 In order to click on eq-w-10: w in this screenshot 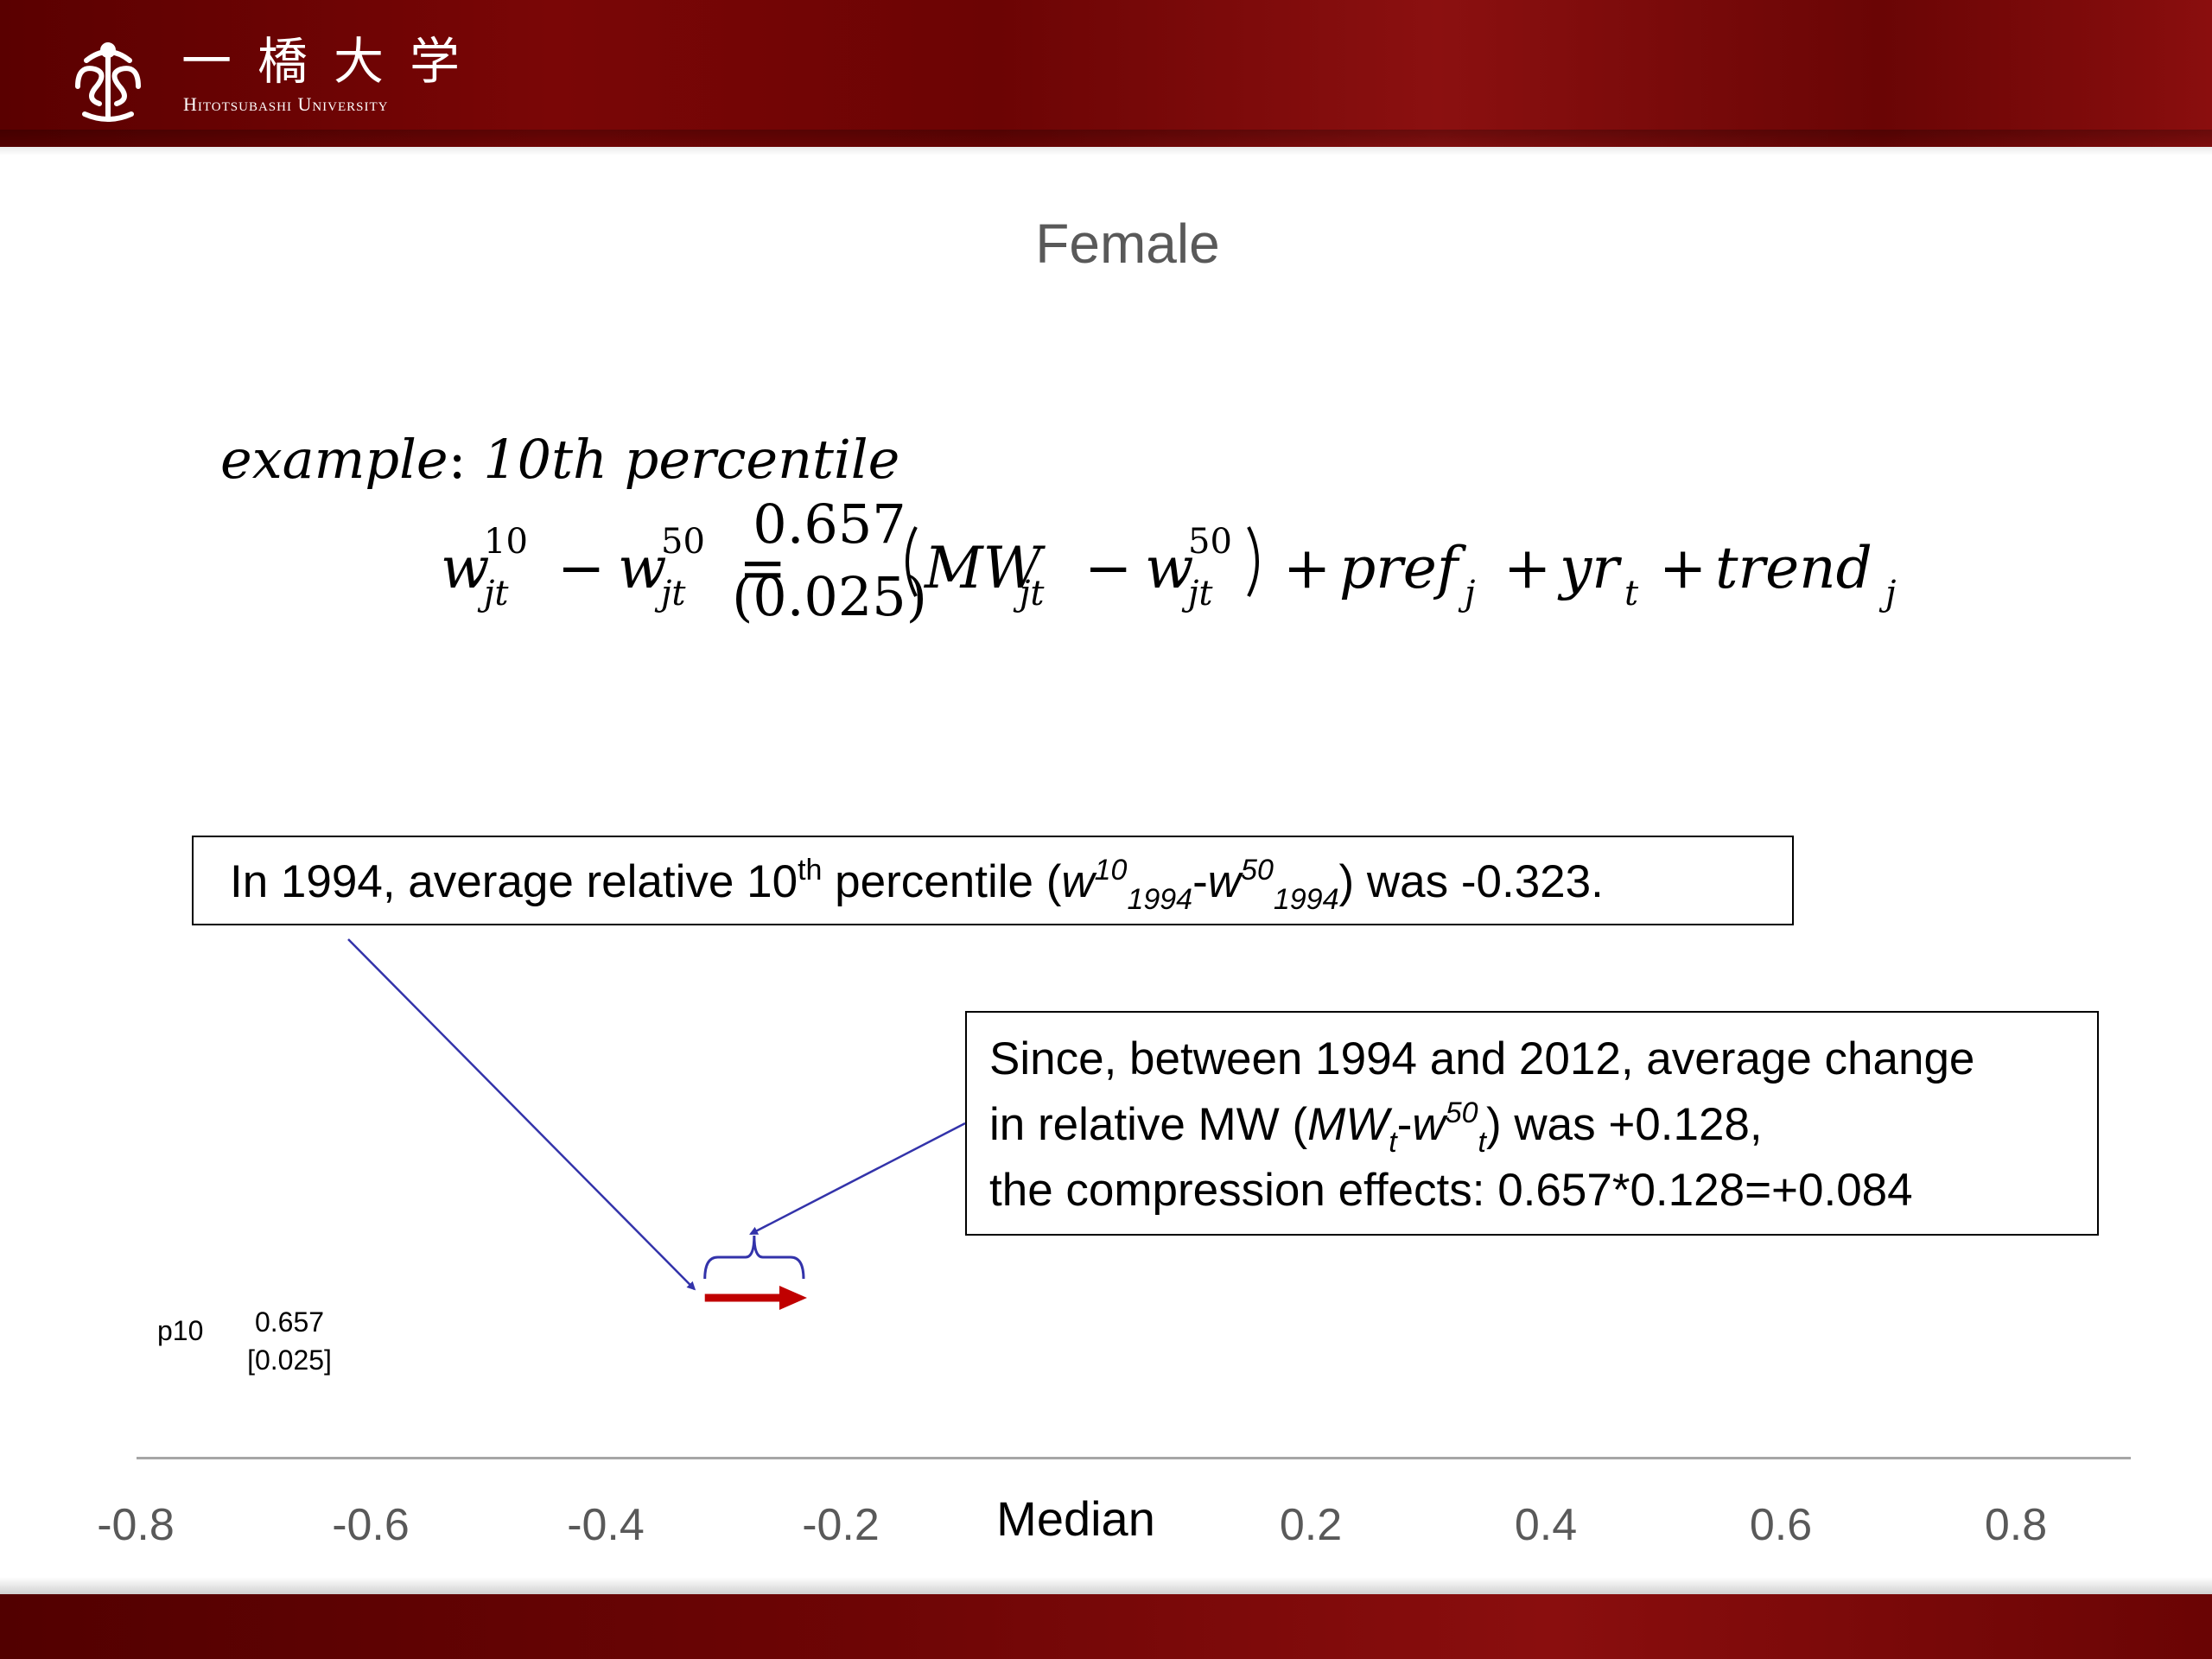, I will do `click(465, 568)`.